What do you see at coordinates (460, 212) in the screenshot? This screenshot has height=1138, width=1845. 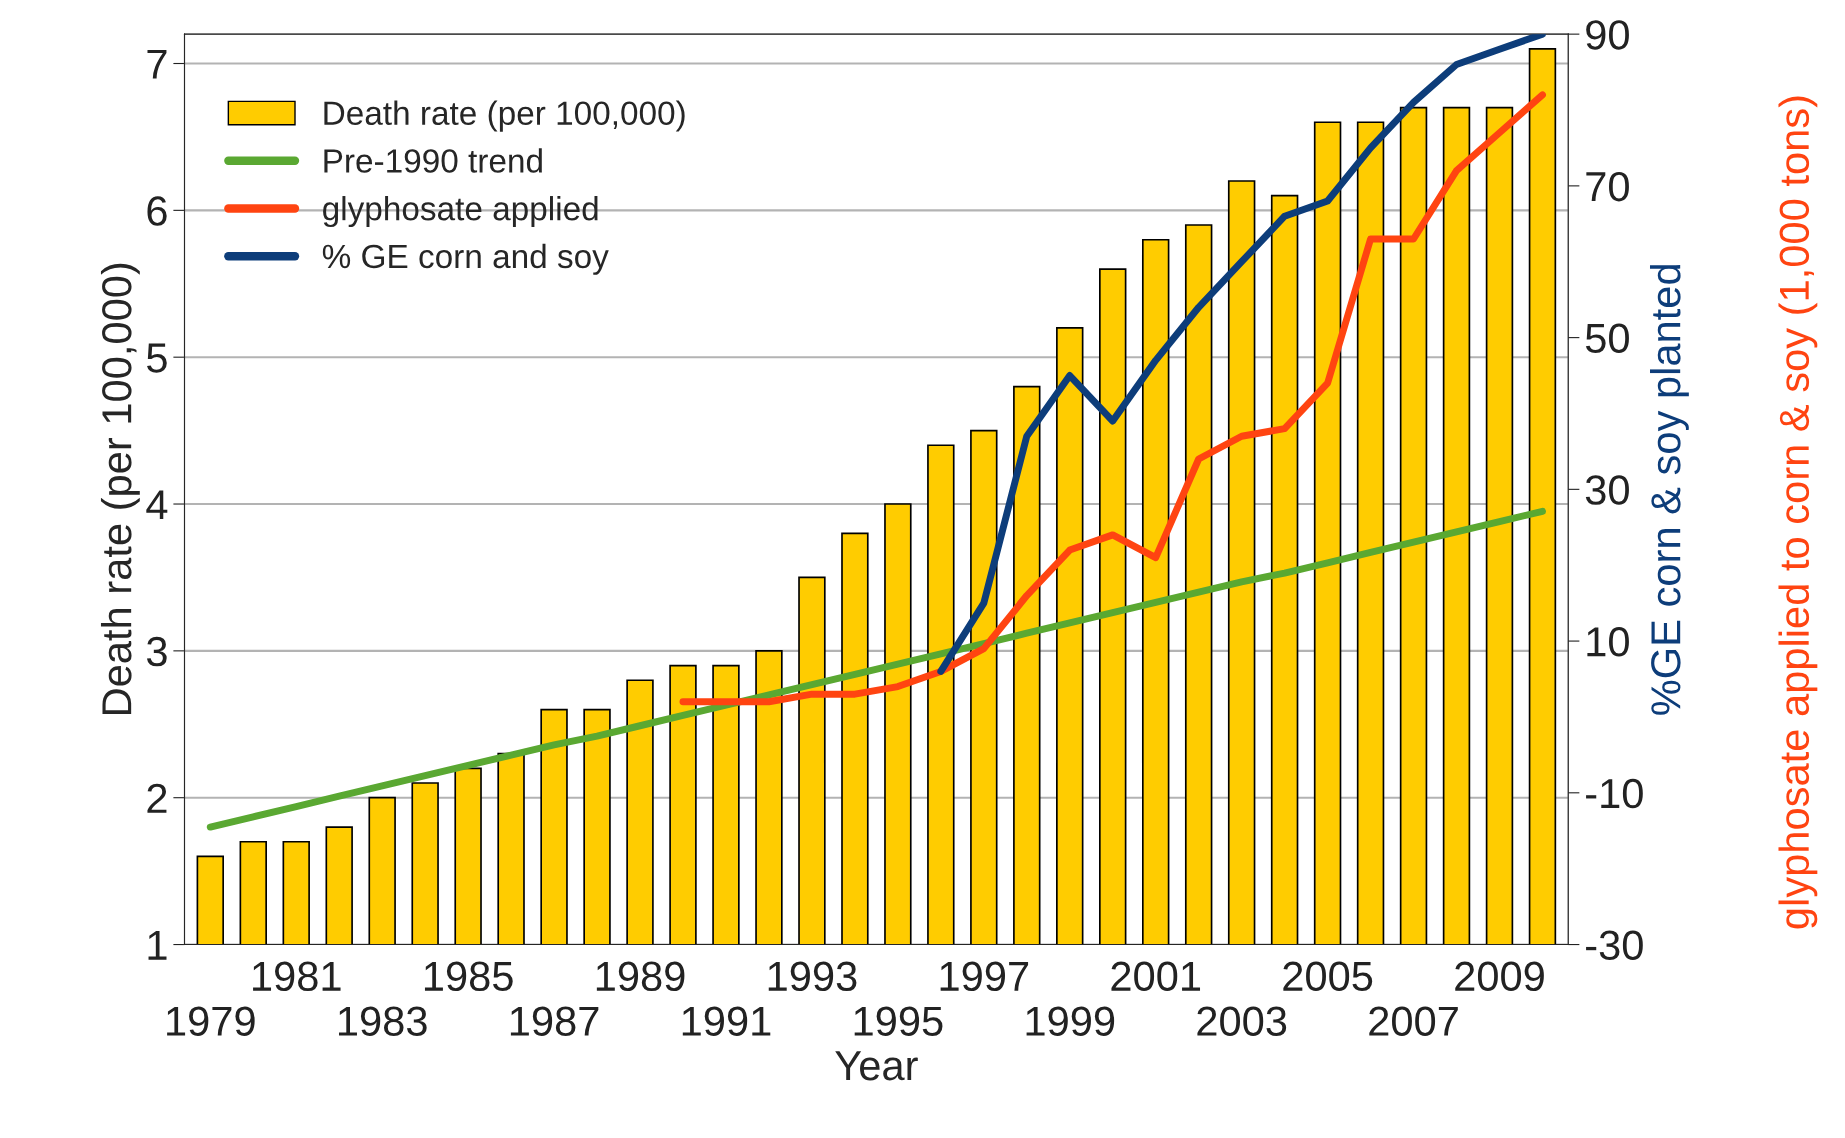 I see `legend-label: glyphosate applied` at bounding box center [460, 212].